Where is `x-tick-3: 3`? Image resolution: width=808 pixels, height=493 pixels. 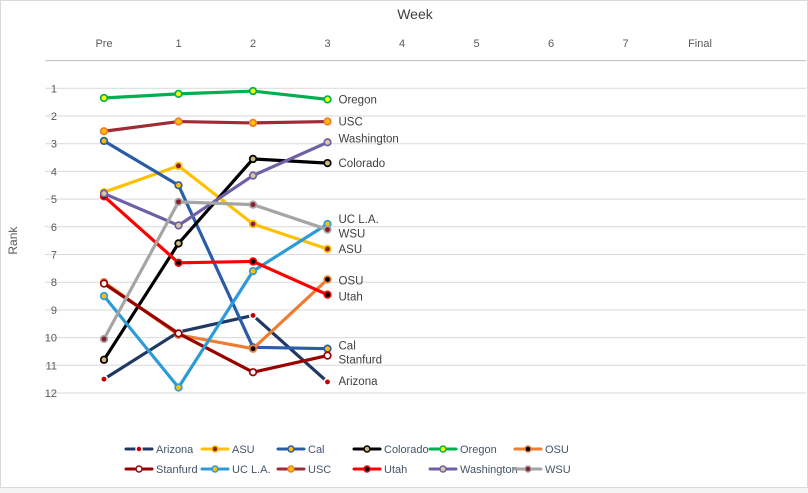 x-tick-3: 3 is located at coordinates (327, 44).